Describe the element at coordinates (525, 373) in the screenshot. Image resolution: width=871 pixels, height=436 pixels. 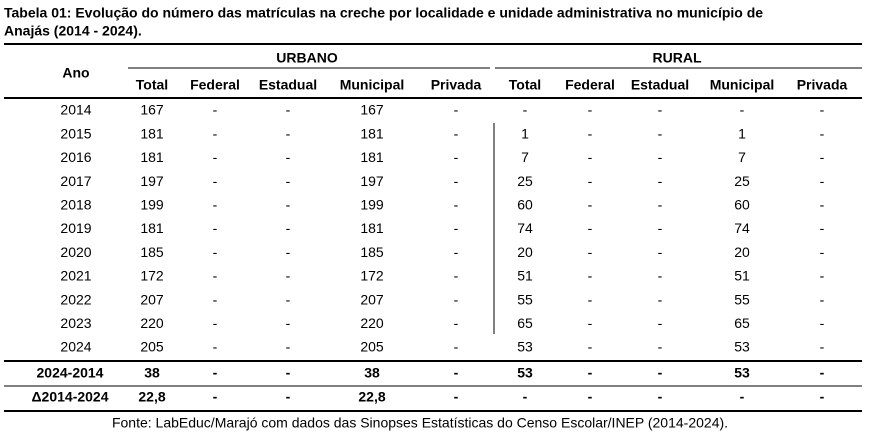
I see `summary-cell: 53` at that location.